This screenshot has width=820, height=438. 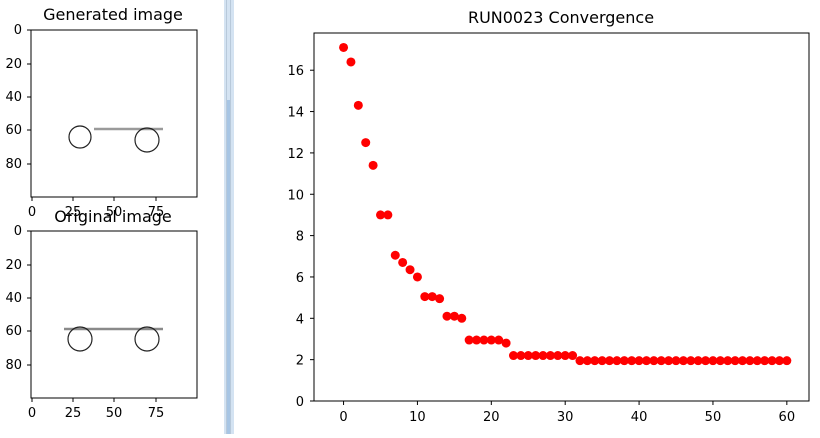 I want to click on generated-xtick: 25, so click(x=73, y=212).